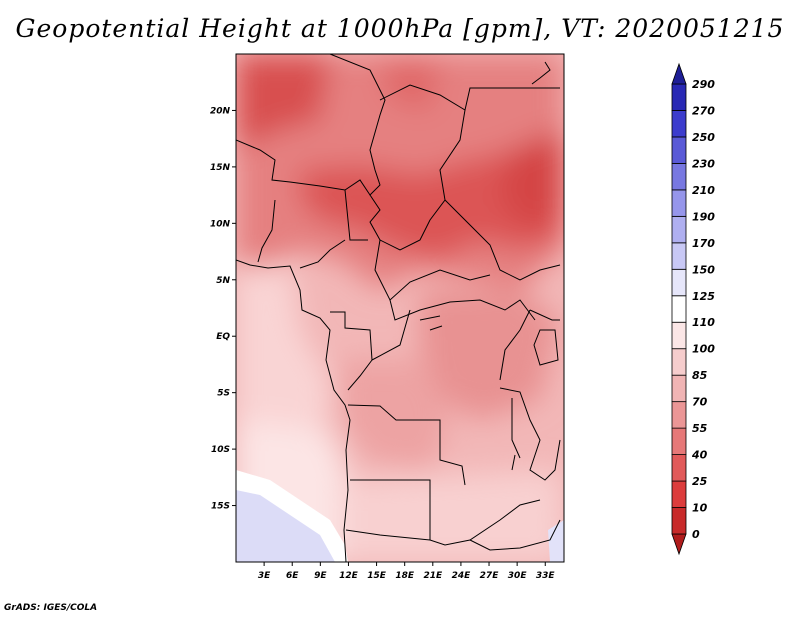 The image size is (800, 618). I want to click on colorbar-label: 230, so click(703, 163).